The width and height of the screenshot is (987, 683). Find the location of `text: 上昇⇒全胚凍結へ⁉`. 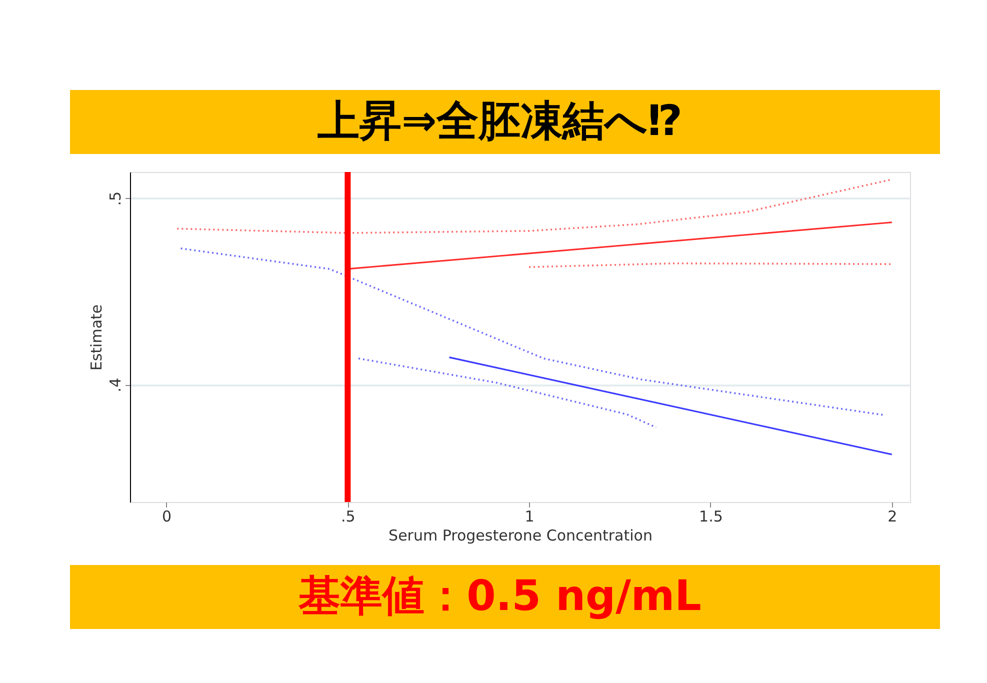

text: 上昇⇒全胚凍結へ⁉ is located at coordinates (499, 120).